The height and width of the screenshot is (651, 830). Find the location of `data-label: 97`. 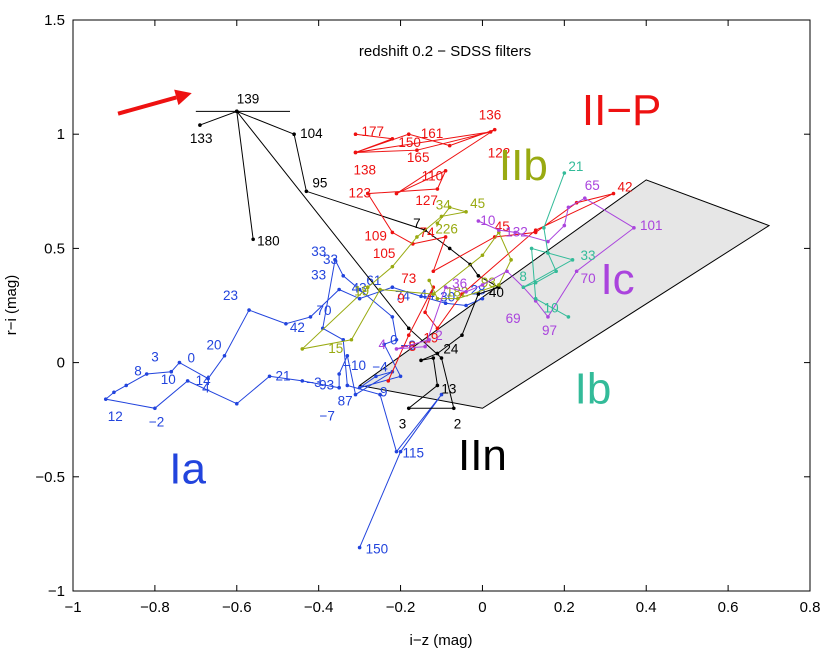

data-label: 97 is located at coordinates (549, 330).